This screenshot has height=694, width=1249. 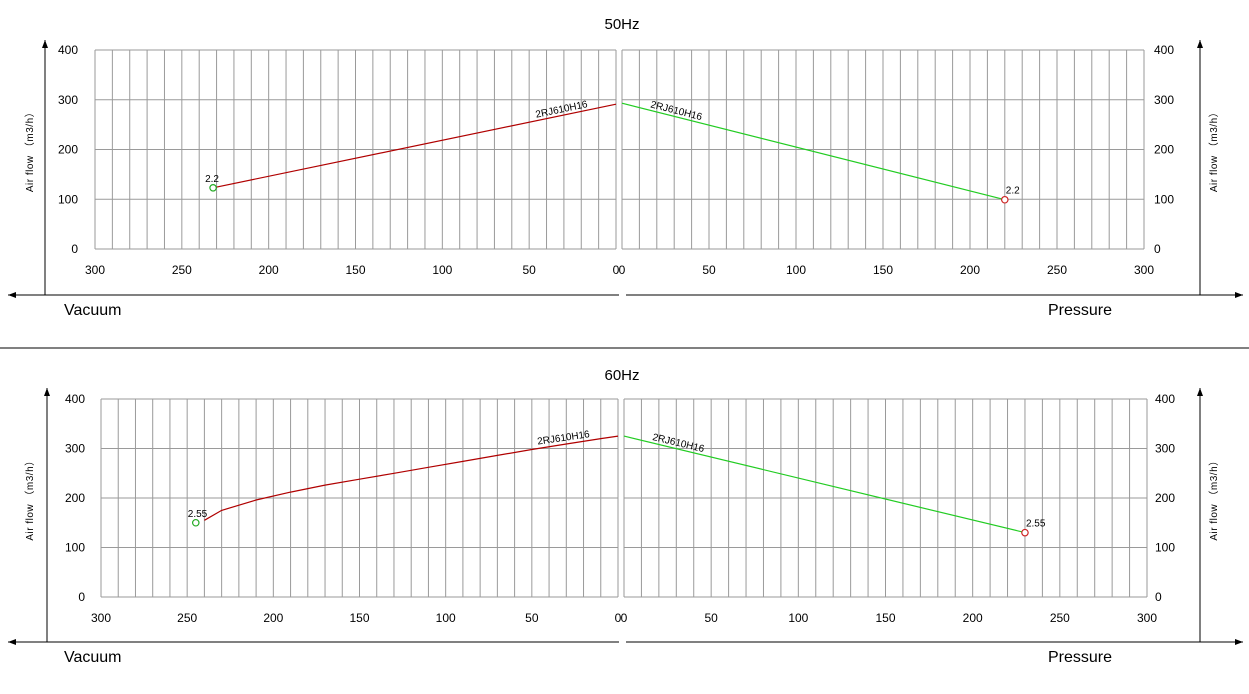 I want to click on pressure-panel: 0 50 100 150 200 250 300 2RJ610H16 2.55, so click(x=889, y=511).